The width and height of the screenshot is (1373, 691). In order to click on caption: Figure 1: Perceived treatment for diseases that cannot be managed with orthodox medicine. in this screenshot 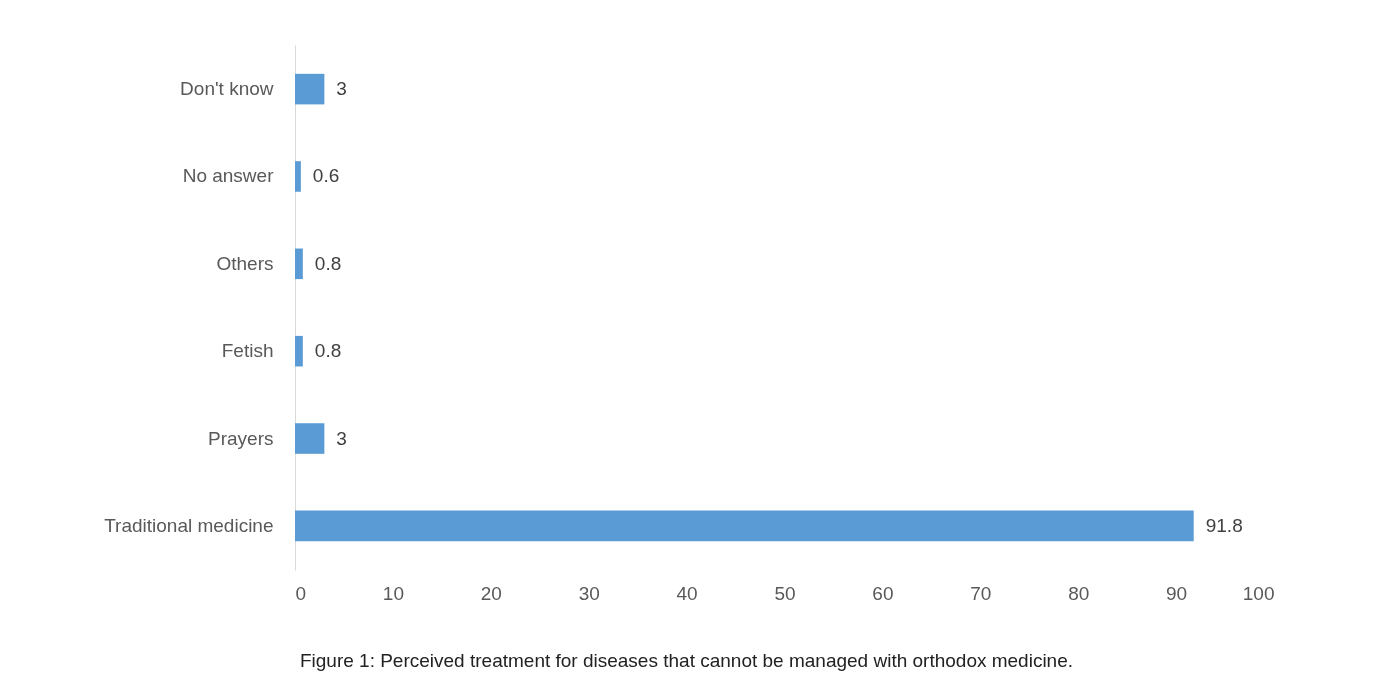, I will do `click(686, 661)`.